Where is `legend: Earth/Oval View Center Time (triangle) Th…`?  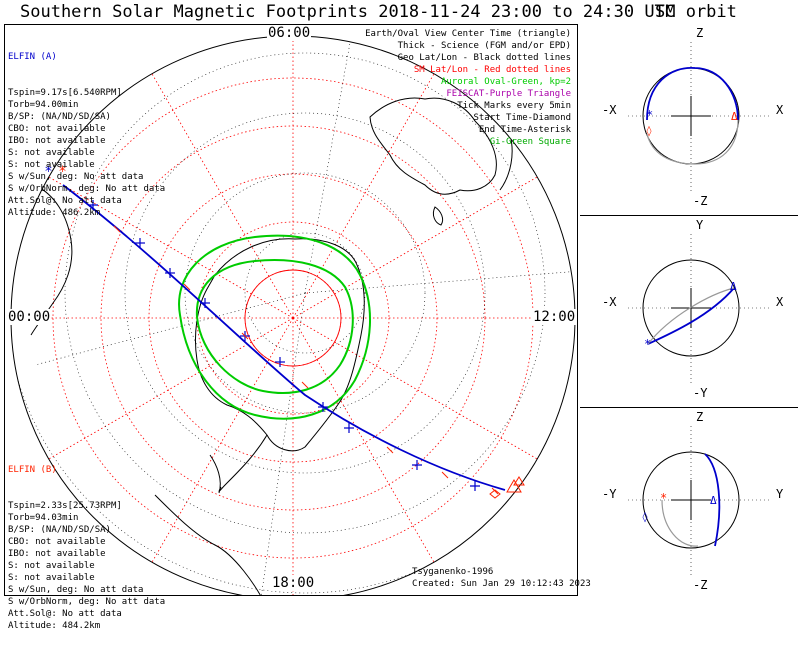 legend: Earth/Oval View Center Time (triangle) Th… is located at coordinates (468, 88).